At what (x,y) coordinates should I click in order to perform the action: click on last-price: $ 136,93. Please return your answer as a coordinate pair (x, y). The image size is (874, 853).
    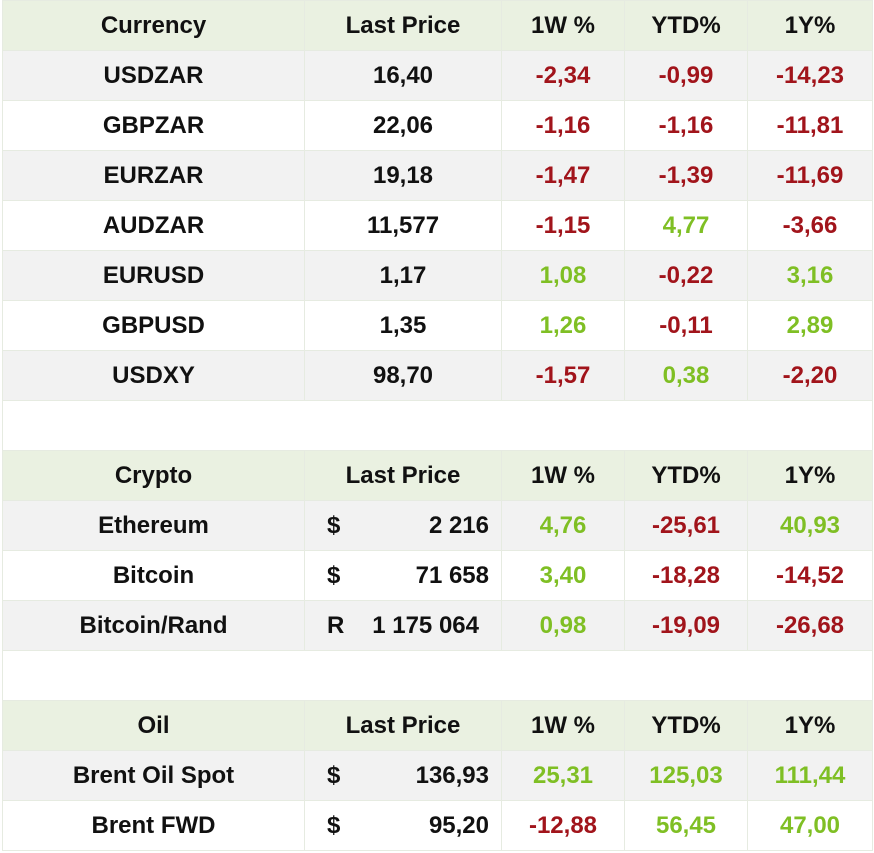
    Looking at the image, I should click on (403, 775).